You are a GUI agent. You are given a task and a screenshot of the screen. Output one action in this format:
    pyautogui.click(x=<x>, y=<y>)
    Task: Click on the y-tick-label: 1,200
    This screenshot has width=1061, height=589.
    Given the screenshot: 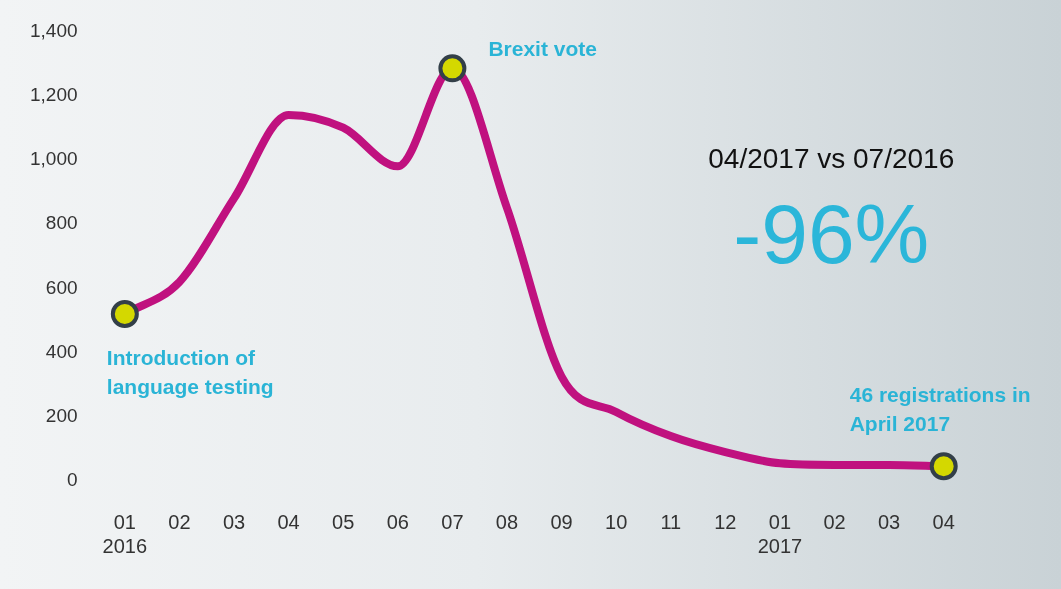 What is the action you would take?
    pyautogui.click(x=54, y=94)
    